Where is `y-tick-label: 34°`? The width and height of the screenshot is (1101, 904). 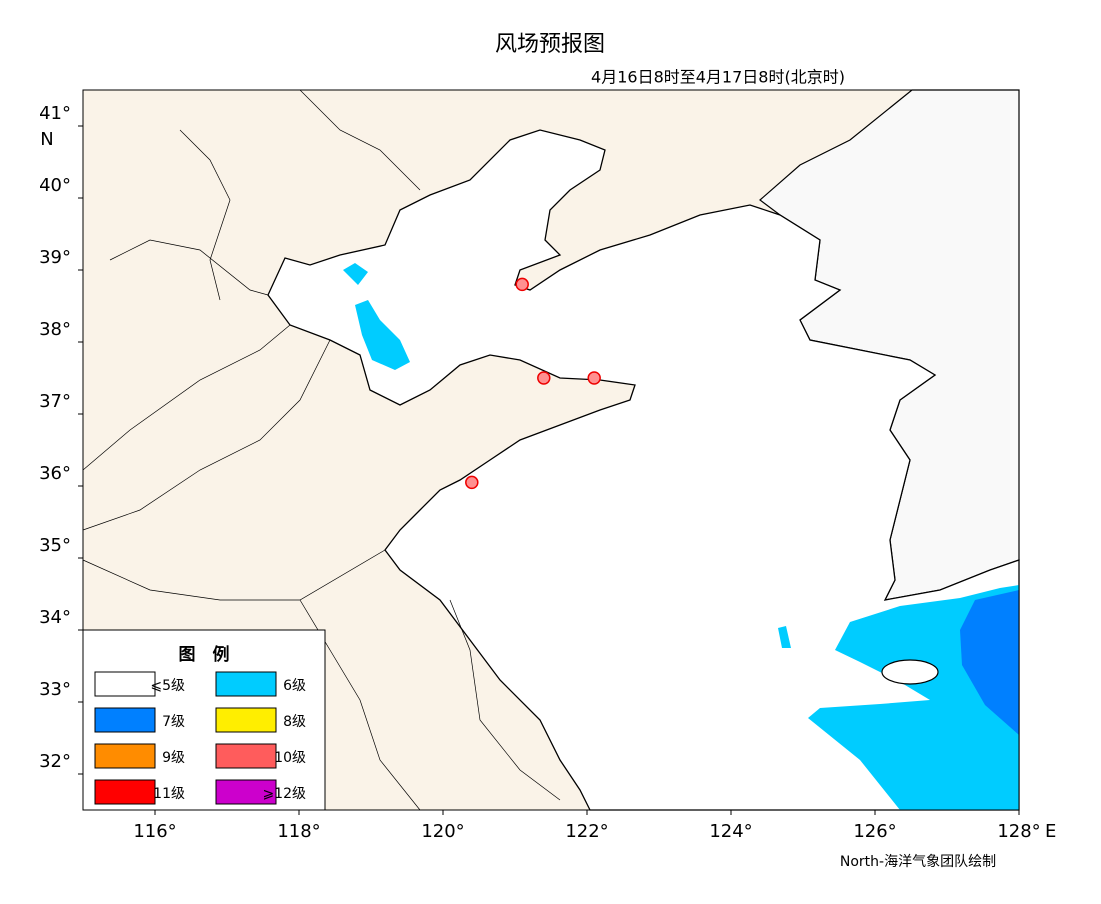 y-tick-label: 34° is located at coordinates (55, 617).